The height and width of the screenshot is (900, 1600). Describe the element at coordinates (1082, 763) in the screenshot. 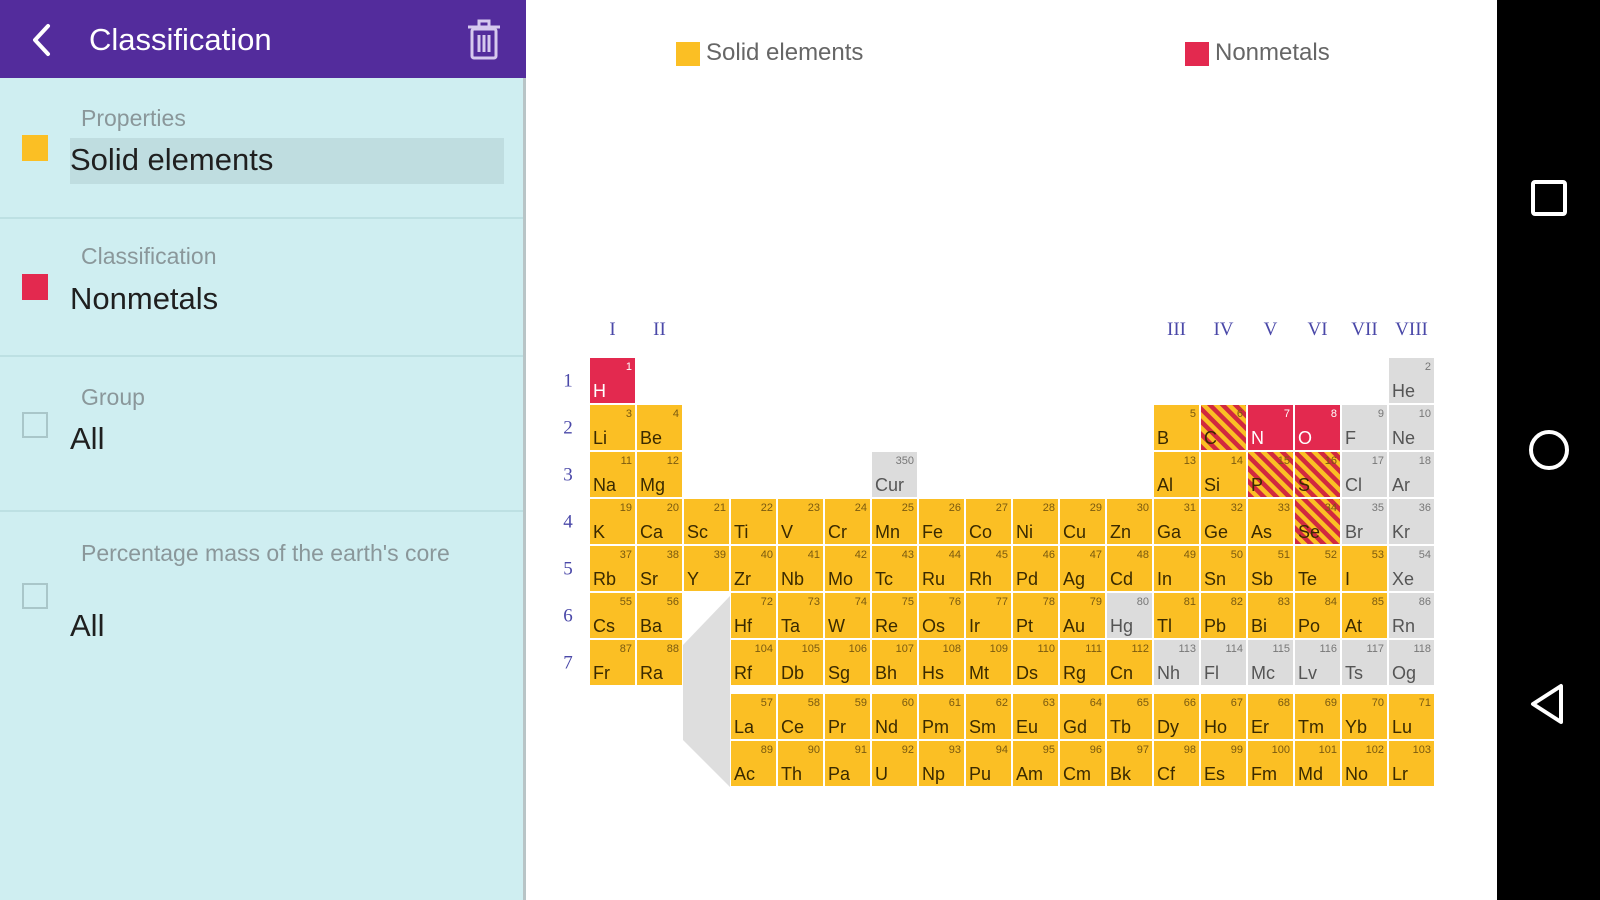

I see `element-cell-cm: 96 Cm` at that location.